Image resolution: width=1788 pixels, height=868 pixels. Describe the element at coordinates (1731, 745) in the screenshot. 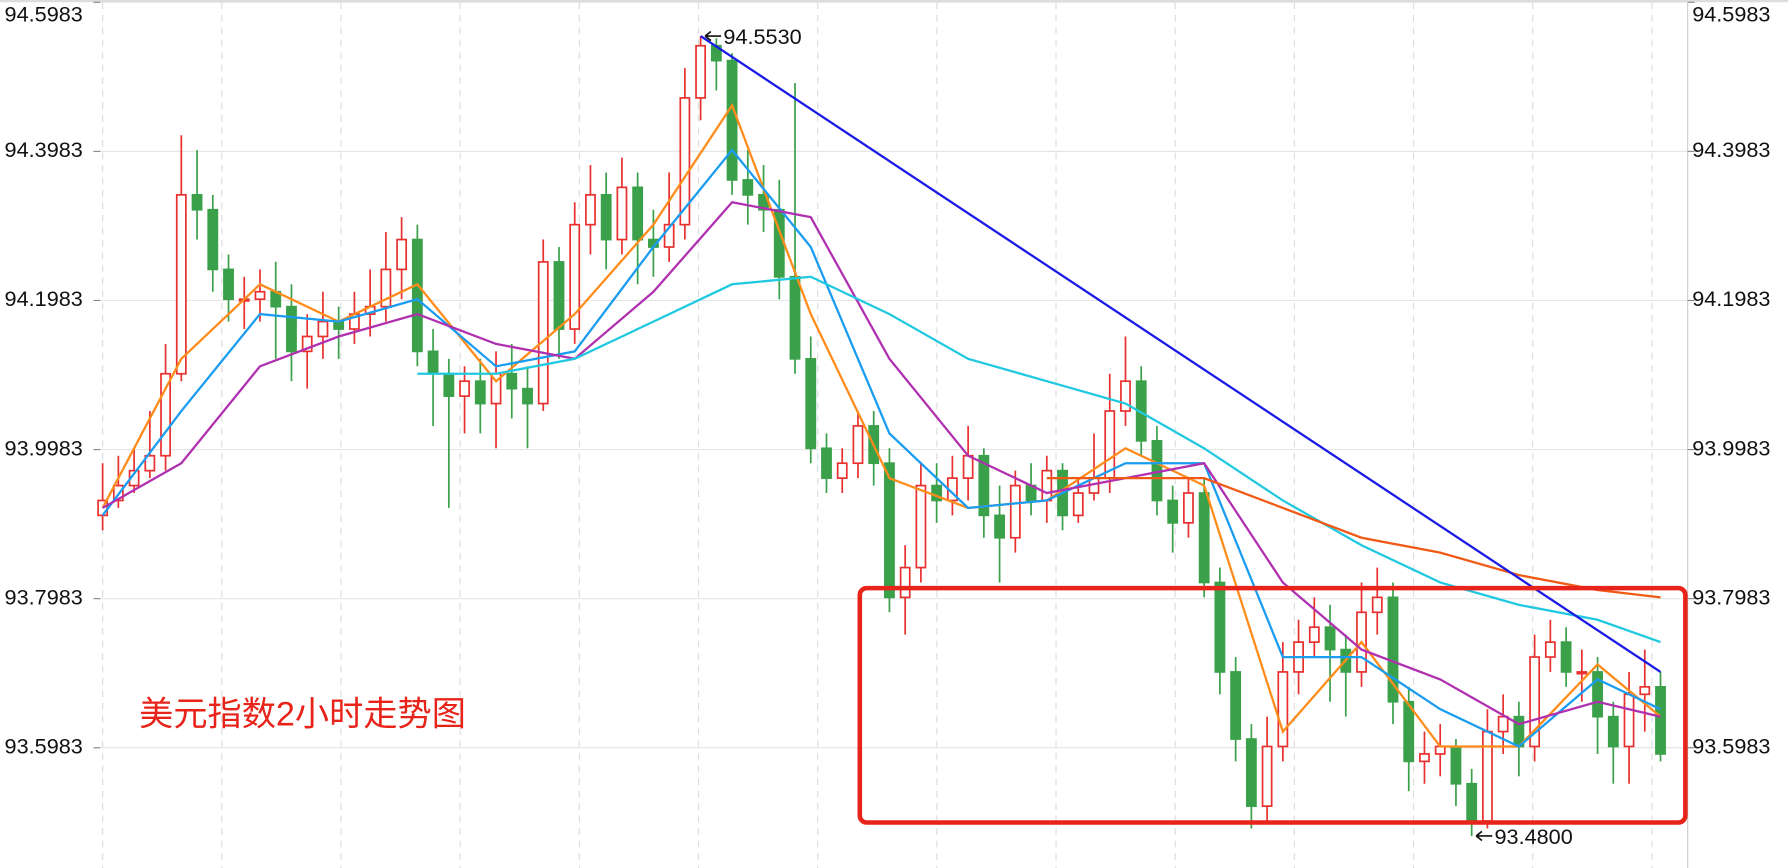

I see `y-tick-label-right: 93.5983` at that location.